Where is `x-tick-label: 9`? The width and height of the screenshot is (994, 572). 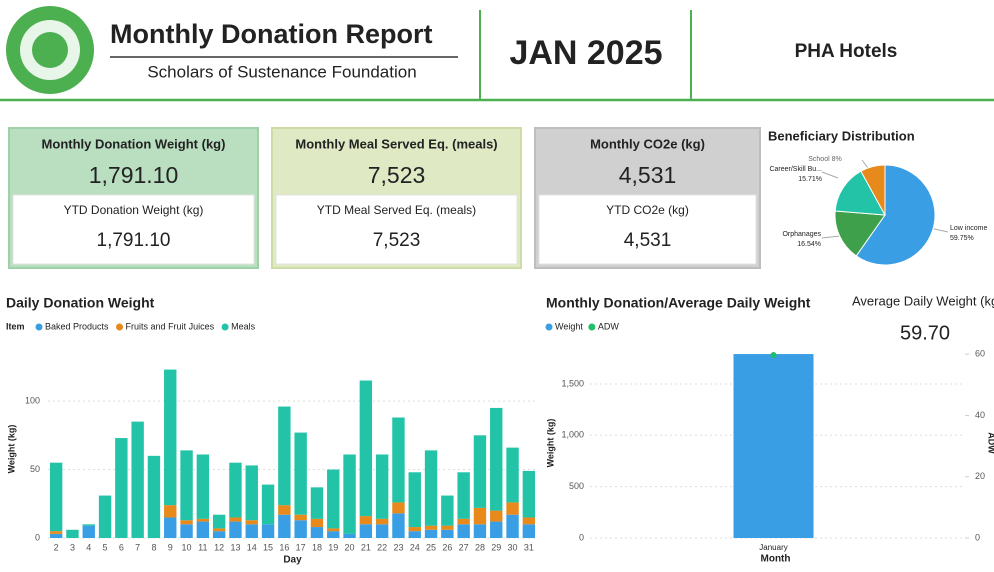
x-tick-label: 9 is located at coordinates (170, 547).